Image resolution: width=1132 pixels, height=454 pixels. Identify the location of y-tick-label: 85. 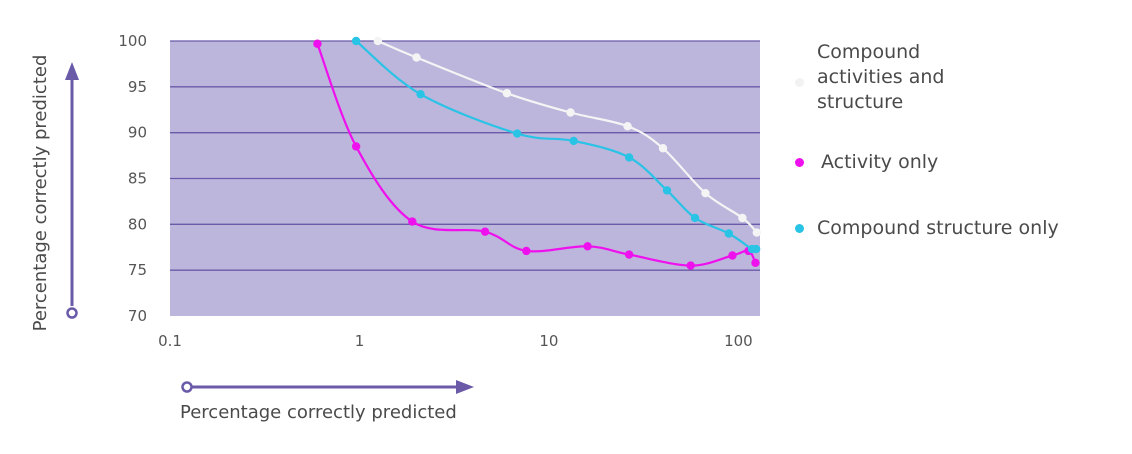
(137, 179).